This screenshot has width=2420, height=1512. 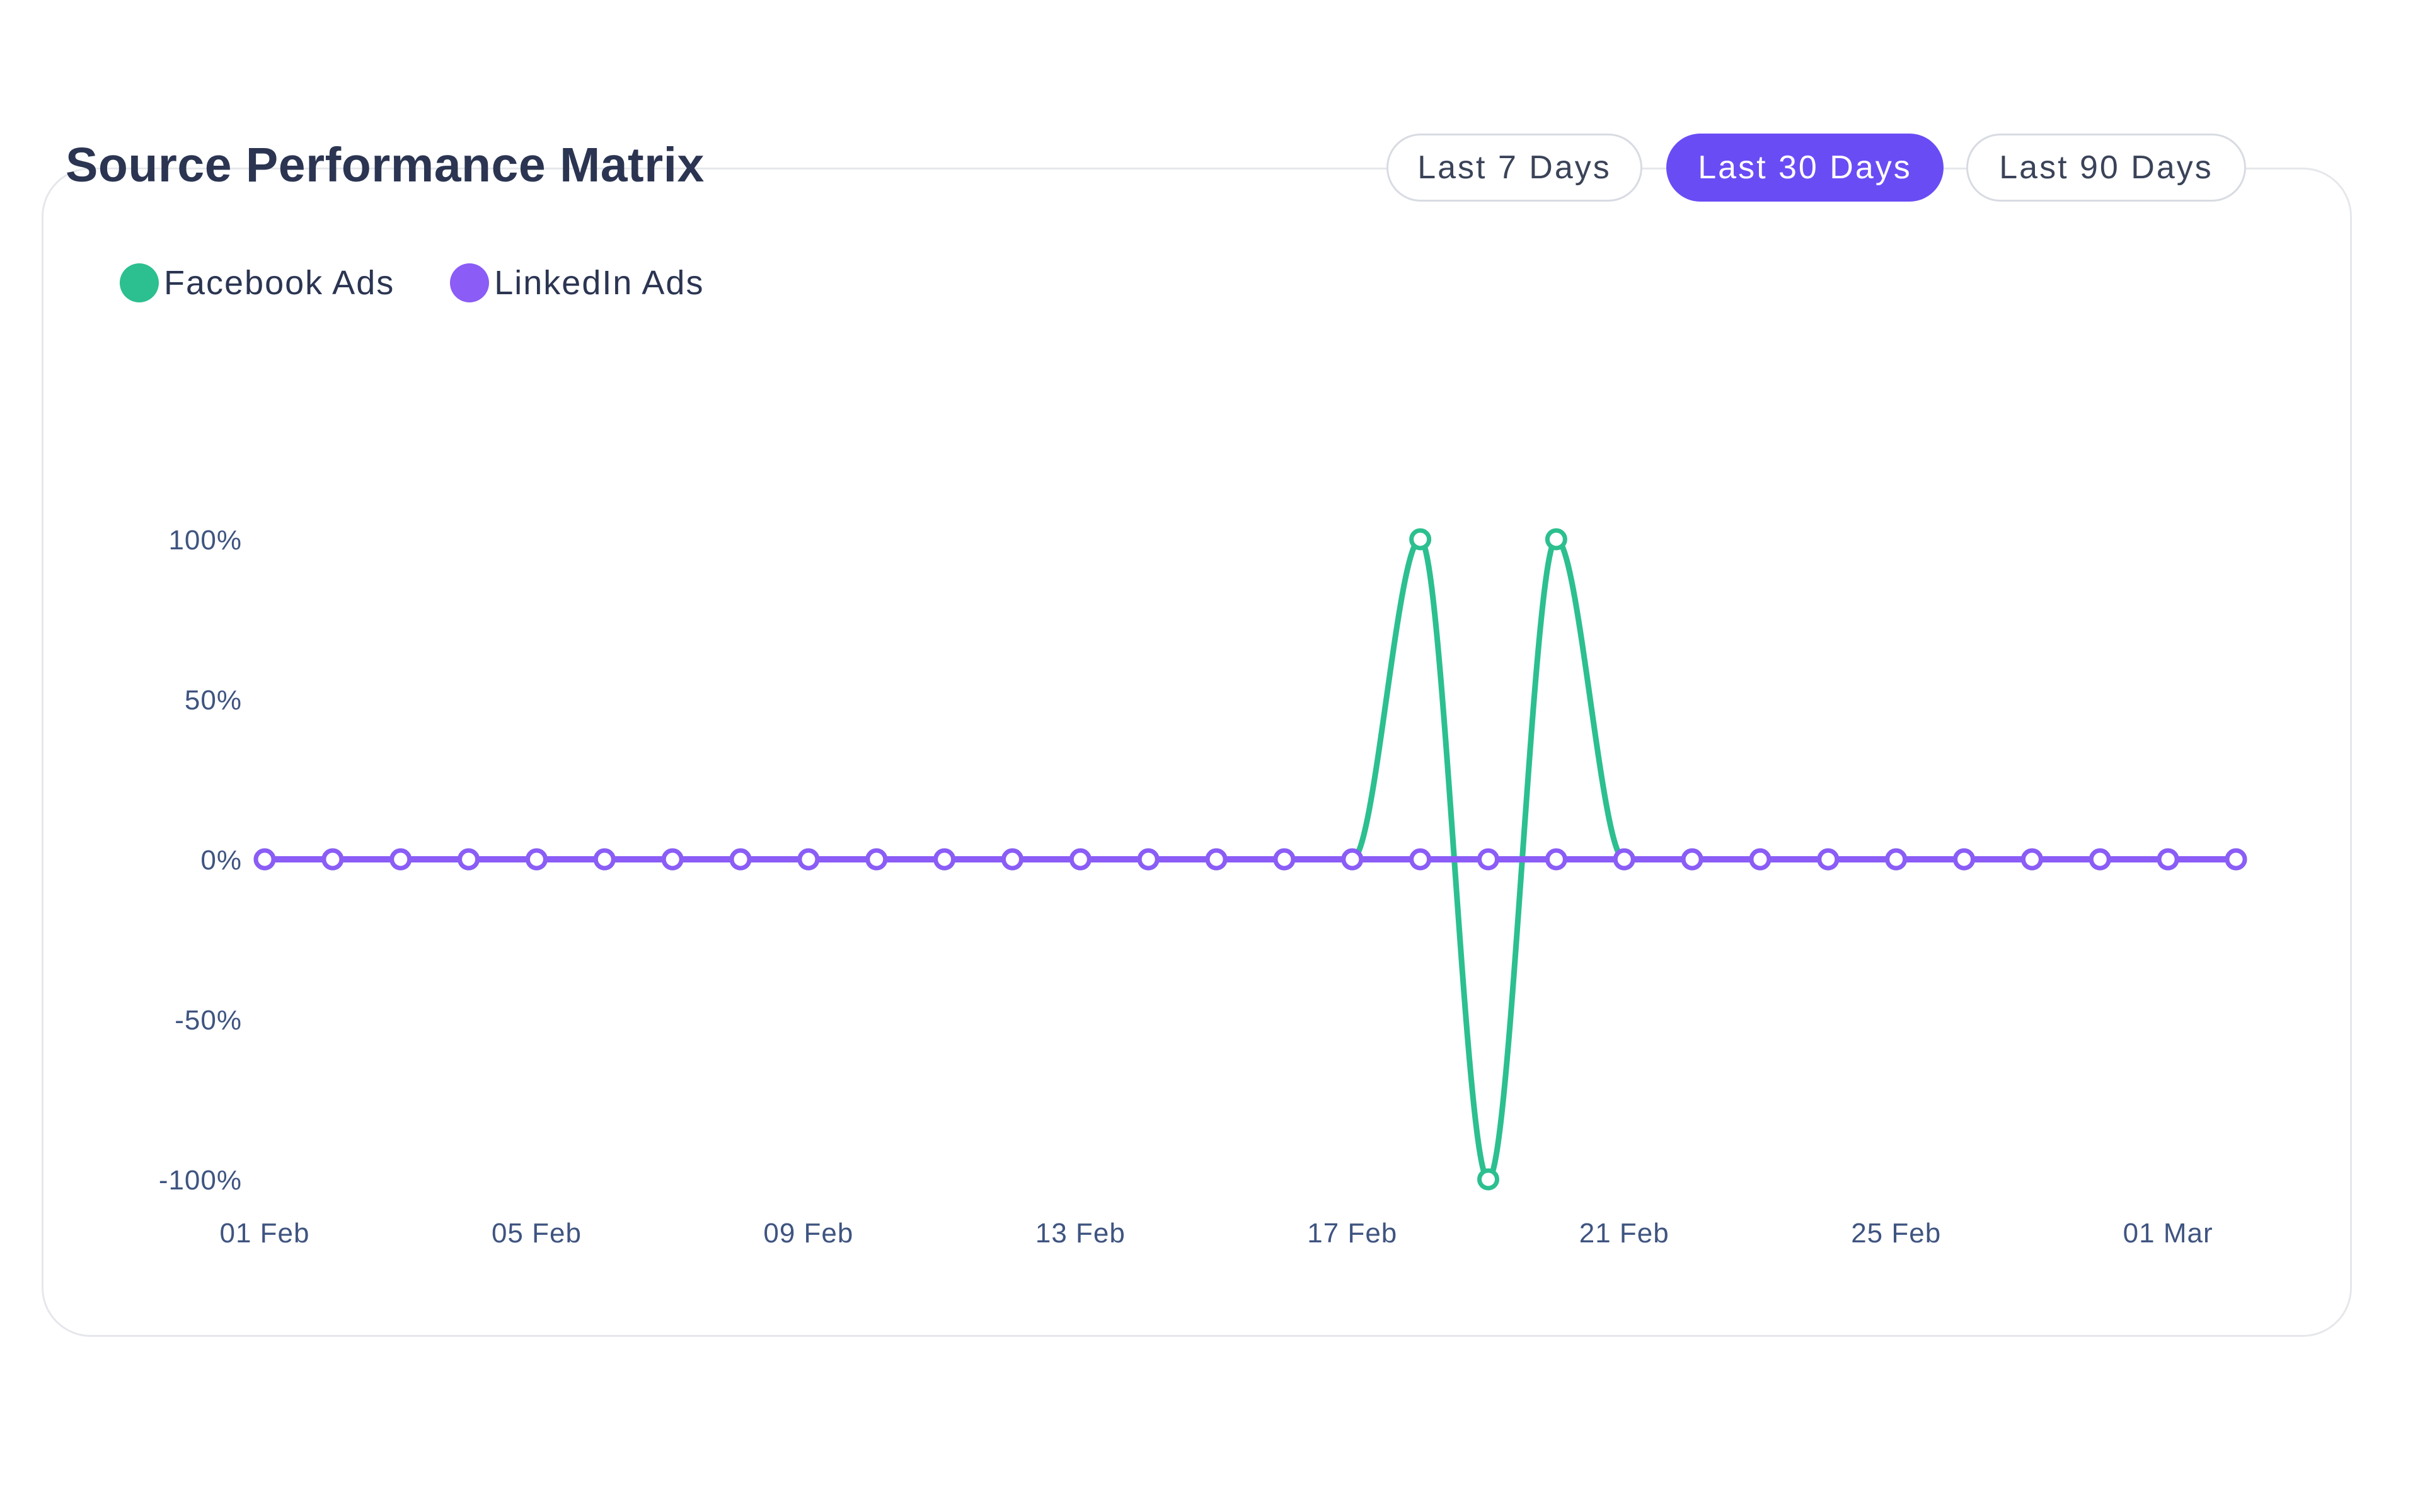 I want to click on y-tick-label: 0%, so click(x=221, y=860).